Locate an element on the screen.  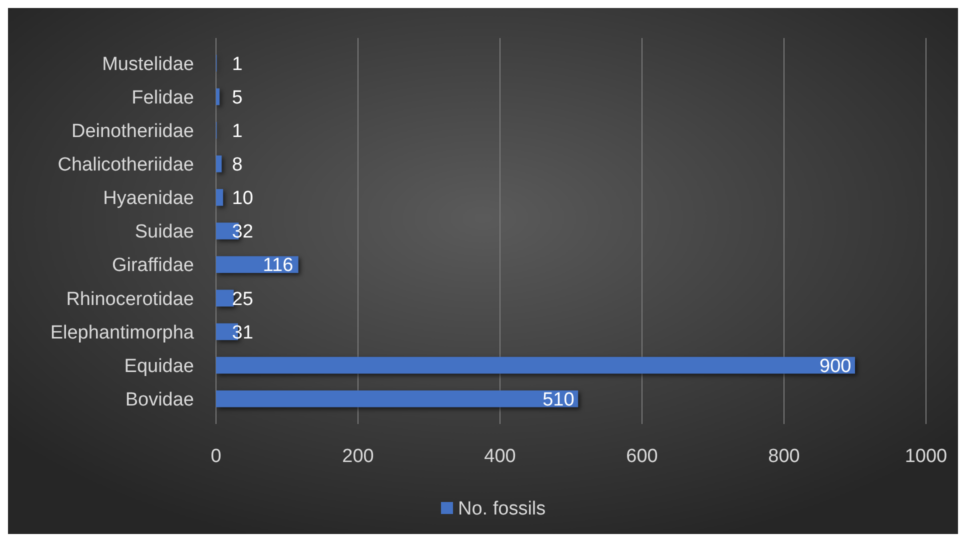
x-tick-label: 600 is located at coordinates (642, 456).